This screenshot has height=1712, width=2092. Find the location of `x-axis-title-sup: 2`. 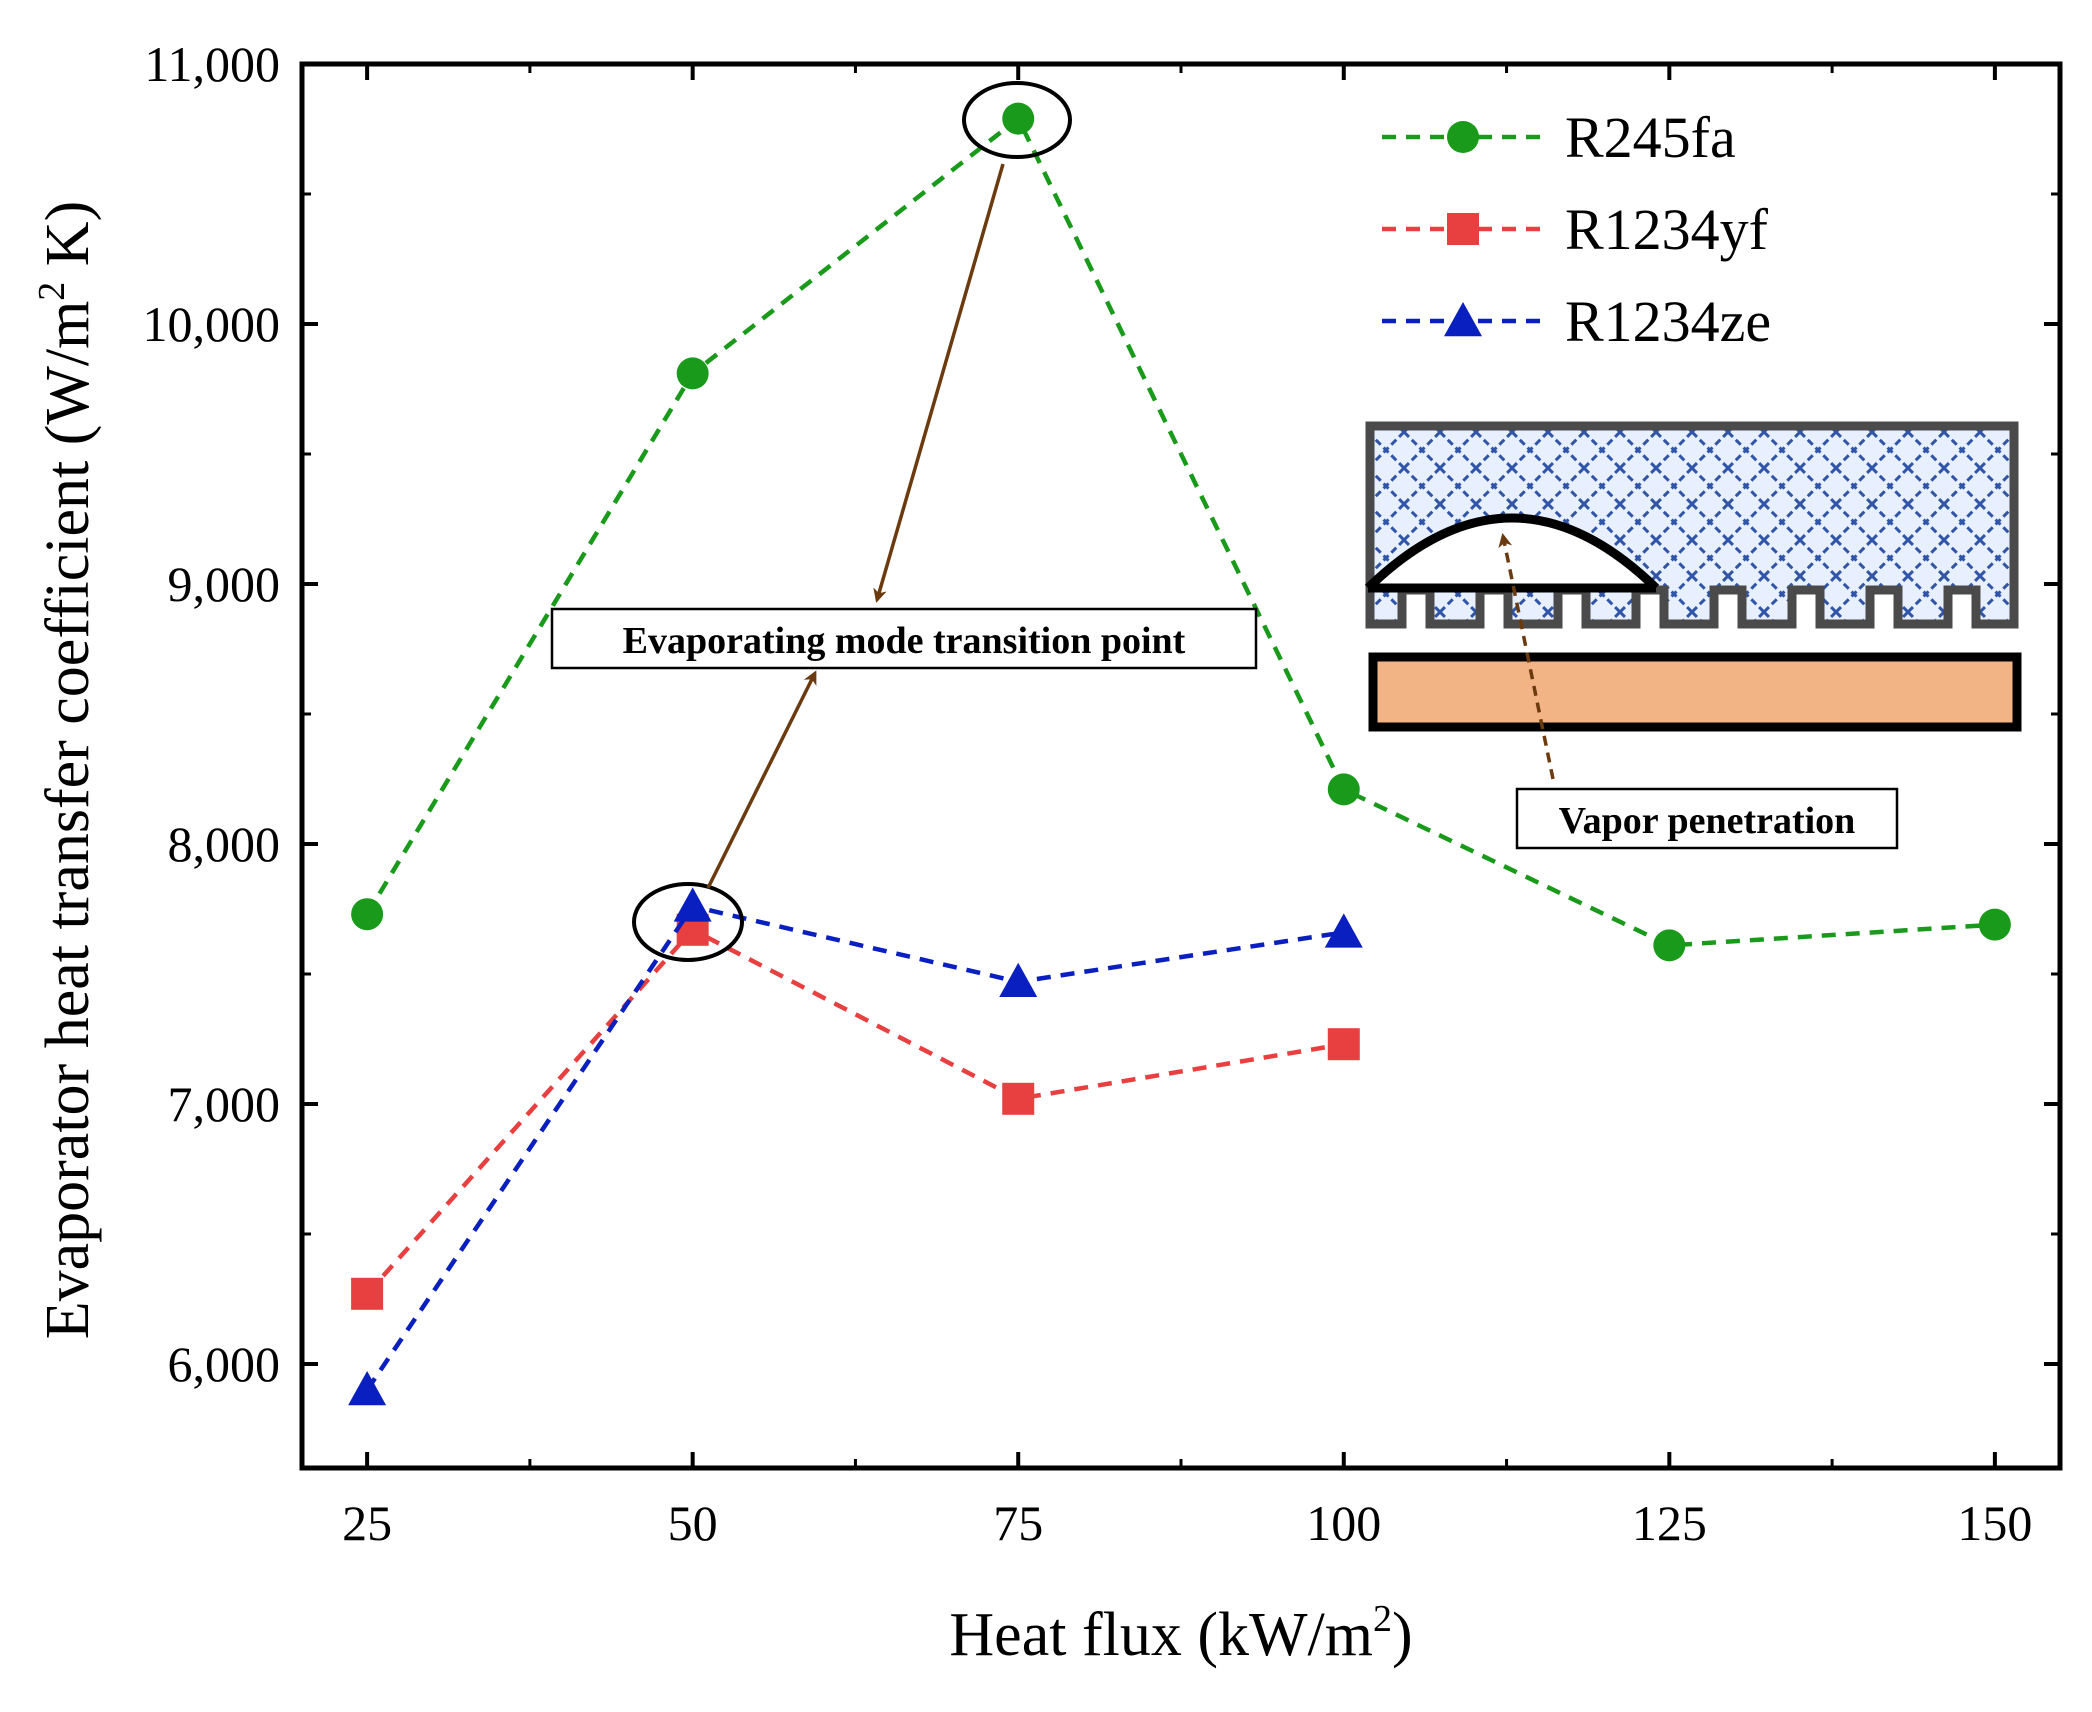

x-axis-title-sup: 2 is located at coordinates (1382, 1619).